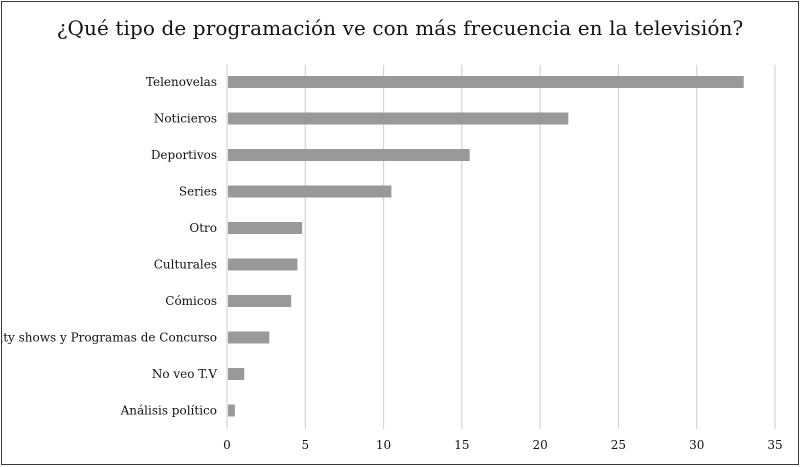  What do you see at coordinates (618, 445) in the screenshot?
I see `x-tick-label: 25` at bounding box center [618, 445].